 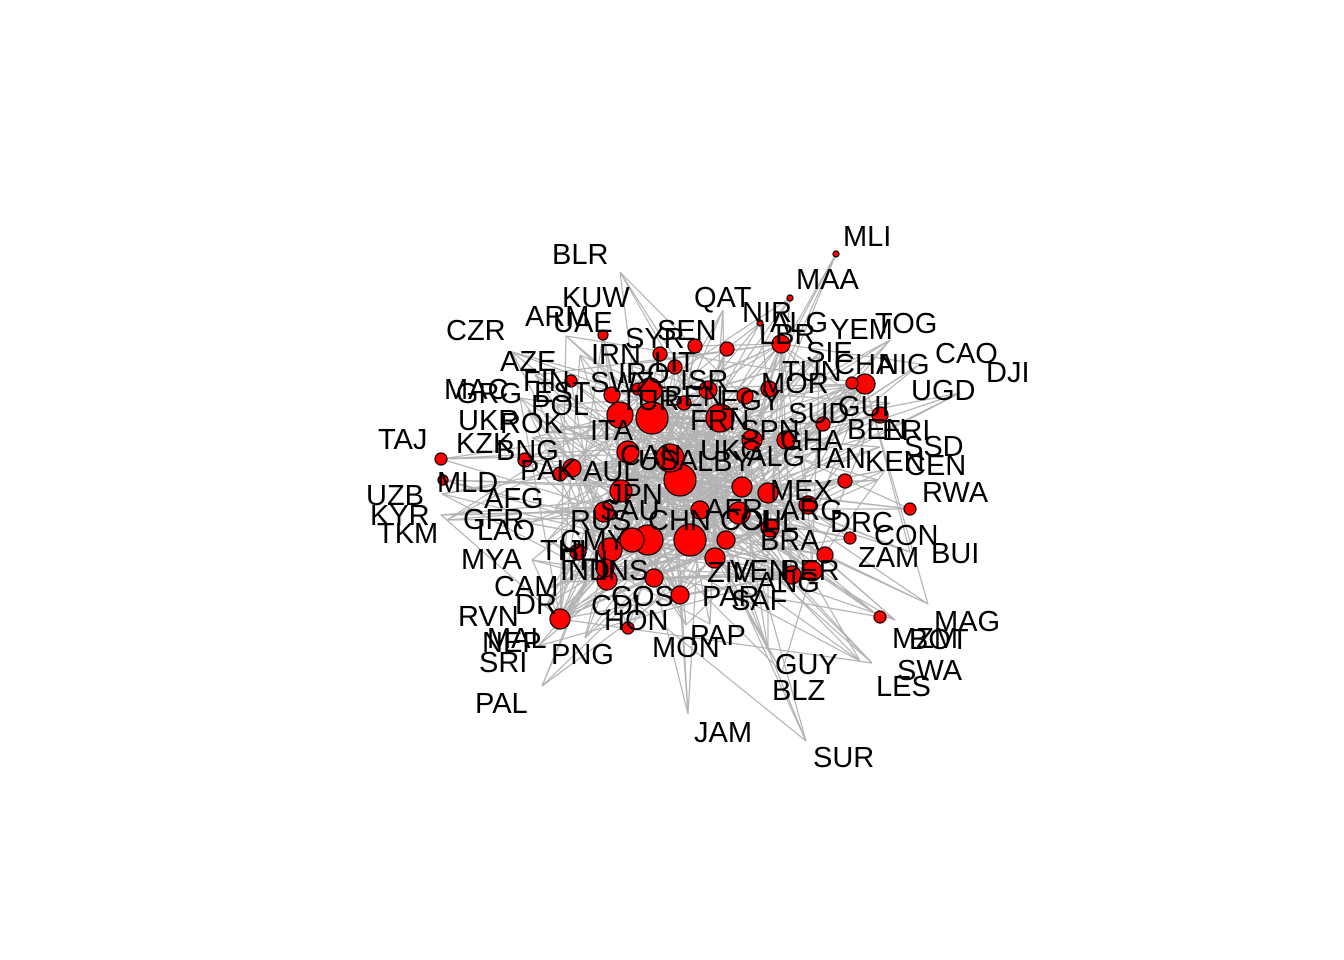 I want to click on edge-SPN-PAR, so click(x=716, y=517).